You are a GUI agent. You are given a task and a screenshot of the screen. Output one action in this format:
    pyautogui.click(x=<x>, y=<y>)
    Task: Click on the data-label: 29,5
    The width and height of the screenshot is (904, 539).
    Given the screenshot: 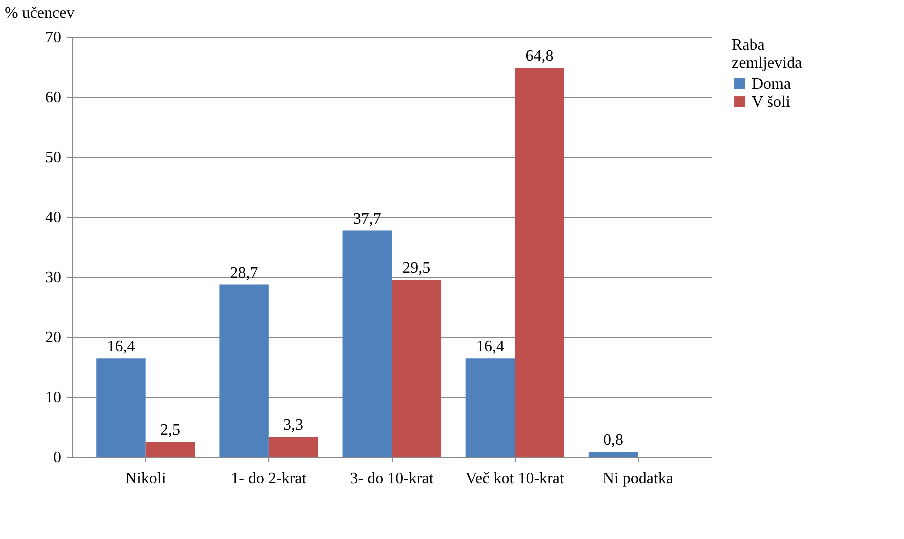 What is the action you would take?
    pyautogui.click(x=416, y=268)
    